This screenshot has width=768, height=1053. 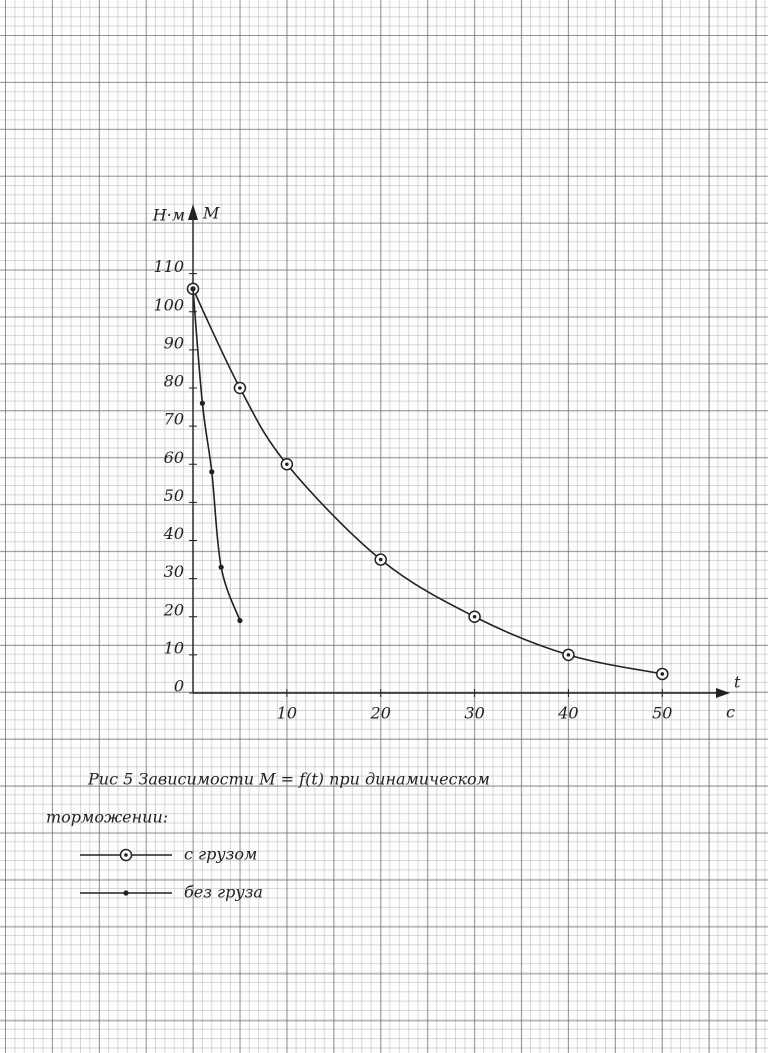 I want to click on y-tick-label: 100, so click(x=168, y=304).